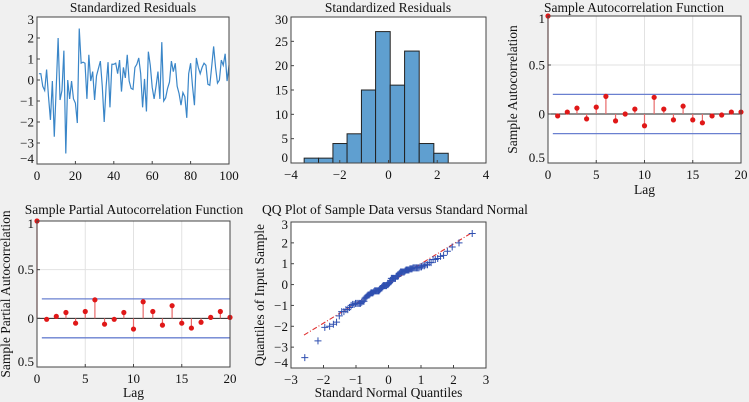 Image resolution: width=749 pixels, height=402 pixels. What do you see at coordinates (133, 90) in the screenshot?
I see `axes-box` at bounding box center [133, 90].